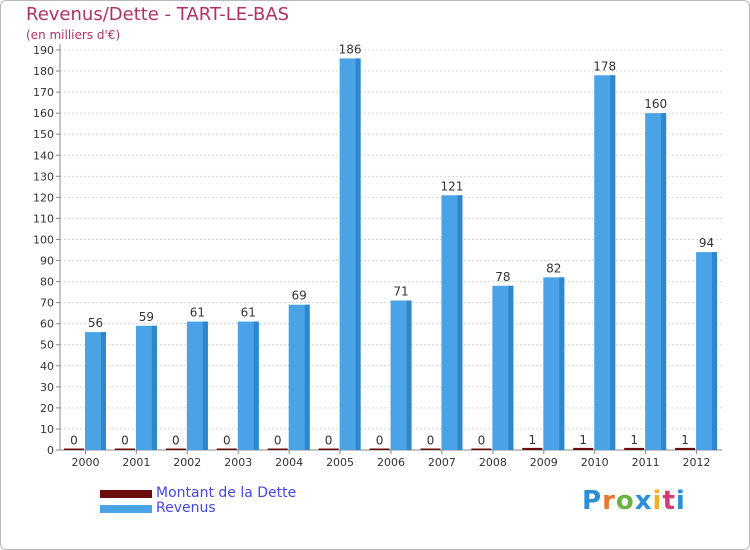 The width and height of the screenshot is (750, 550). I want to click on data-label-revenus: 94, so click(706, 243).